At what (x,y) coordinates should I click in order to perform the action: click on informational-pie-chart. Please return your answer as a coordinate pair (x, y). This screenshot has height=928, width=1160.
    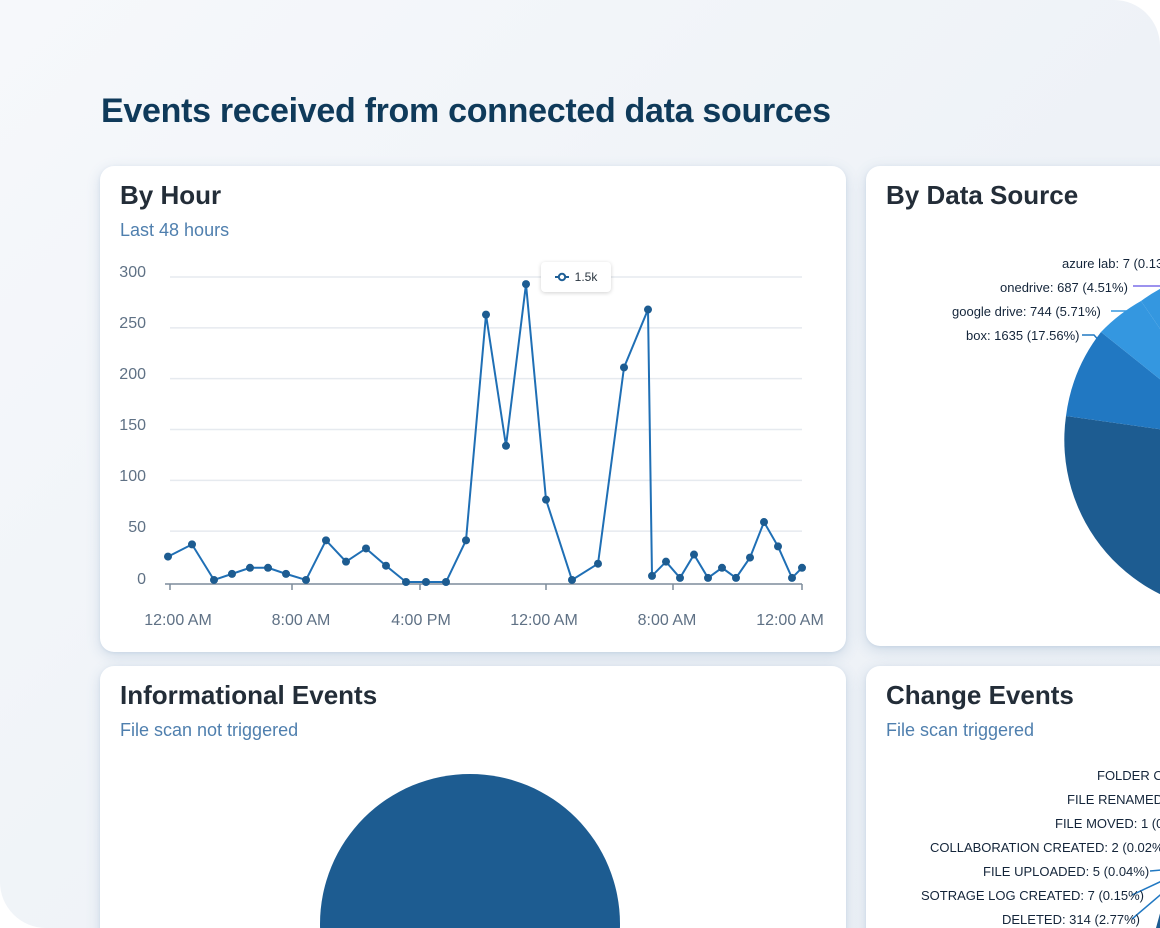
    Looking at the image, I should click on (470, 851).